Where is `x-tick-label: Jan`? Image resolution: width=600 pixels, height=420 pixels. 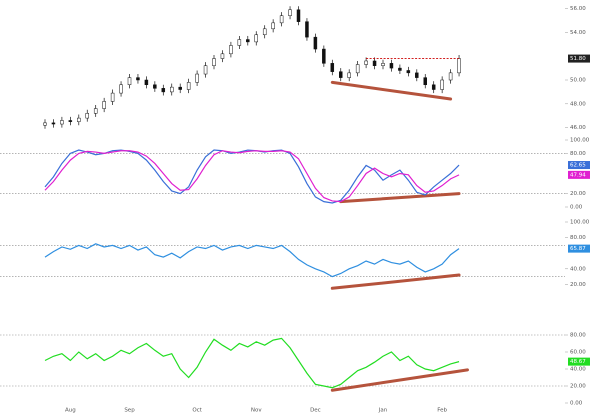
x-tick-label: Jan is located at coordinates (383, 411).